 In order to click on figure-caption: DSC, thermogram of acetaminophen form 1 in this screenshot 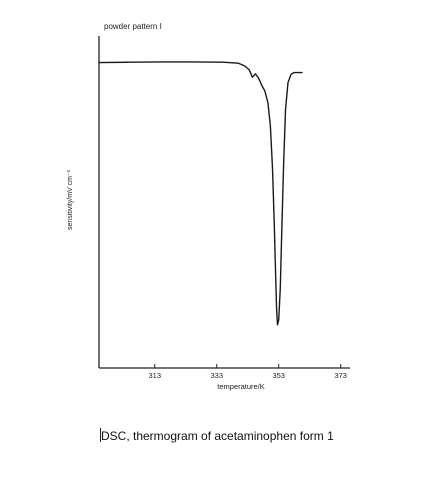, I will do `click(217, 435)`.